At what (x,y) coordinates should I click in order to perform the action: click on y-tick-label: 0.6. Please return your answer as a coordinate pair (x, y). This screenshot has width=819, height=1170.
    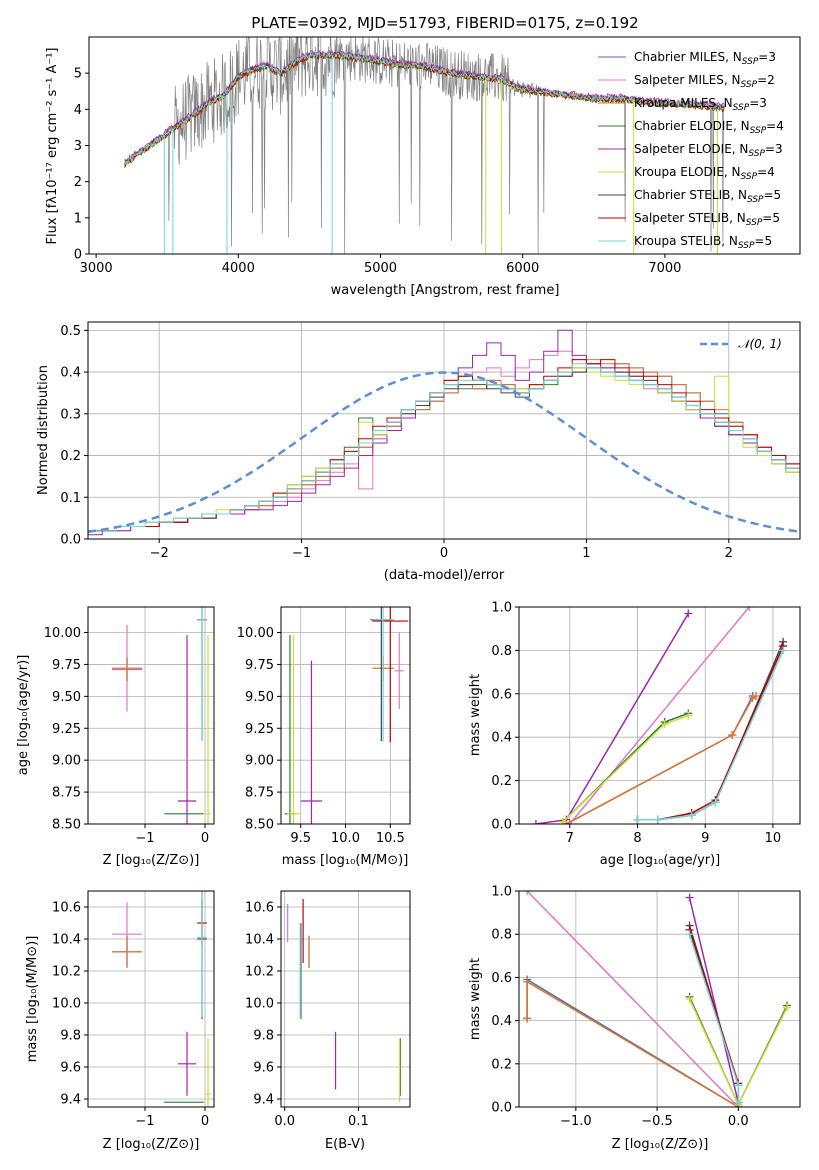
    Looking at the image, I should click on (501, 694).